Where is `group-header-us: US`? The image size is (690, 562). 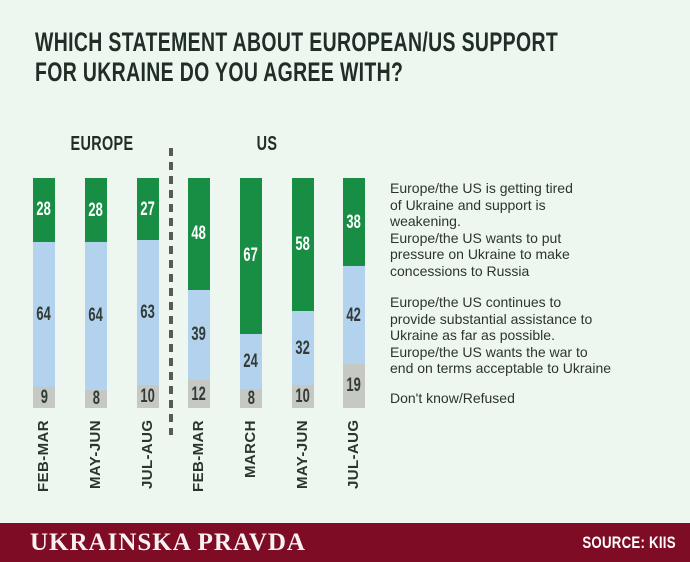
group-header-us: US is located at coordinates (267, 144).